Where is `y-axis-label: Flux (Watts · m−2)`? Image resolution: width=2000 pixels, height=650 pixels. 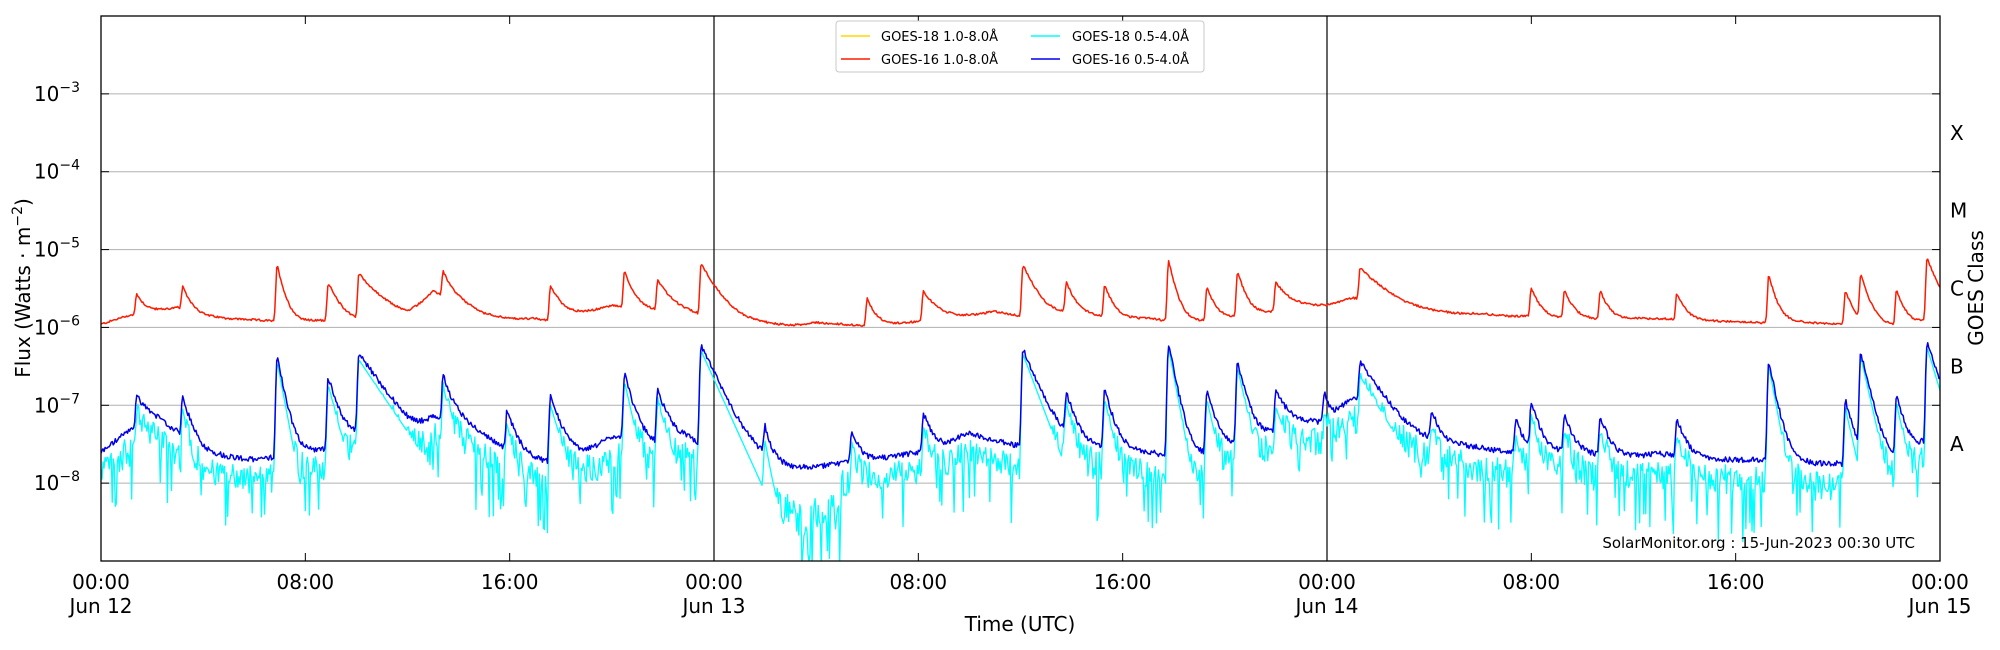
y-axis-label: Flux (Watts · m−2) is located at coordinates (22, 288).